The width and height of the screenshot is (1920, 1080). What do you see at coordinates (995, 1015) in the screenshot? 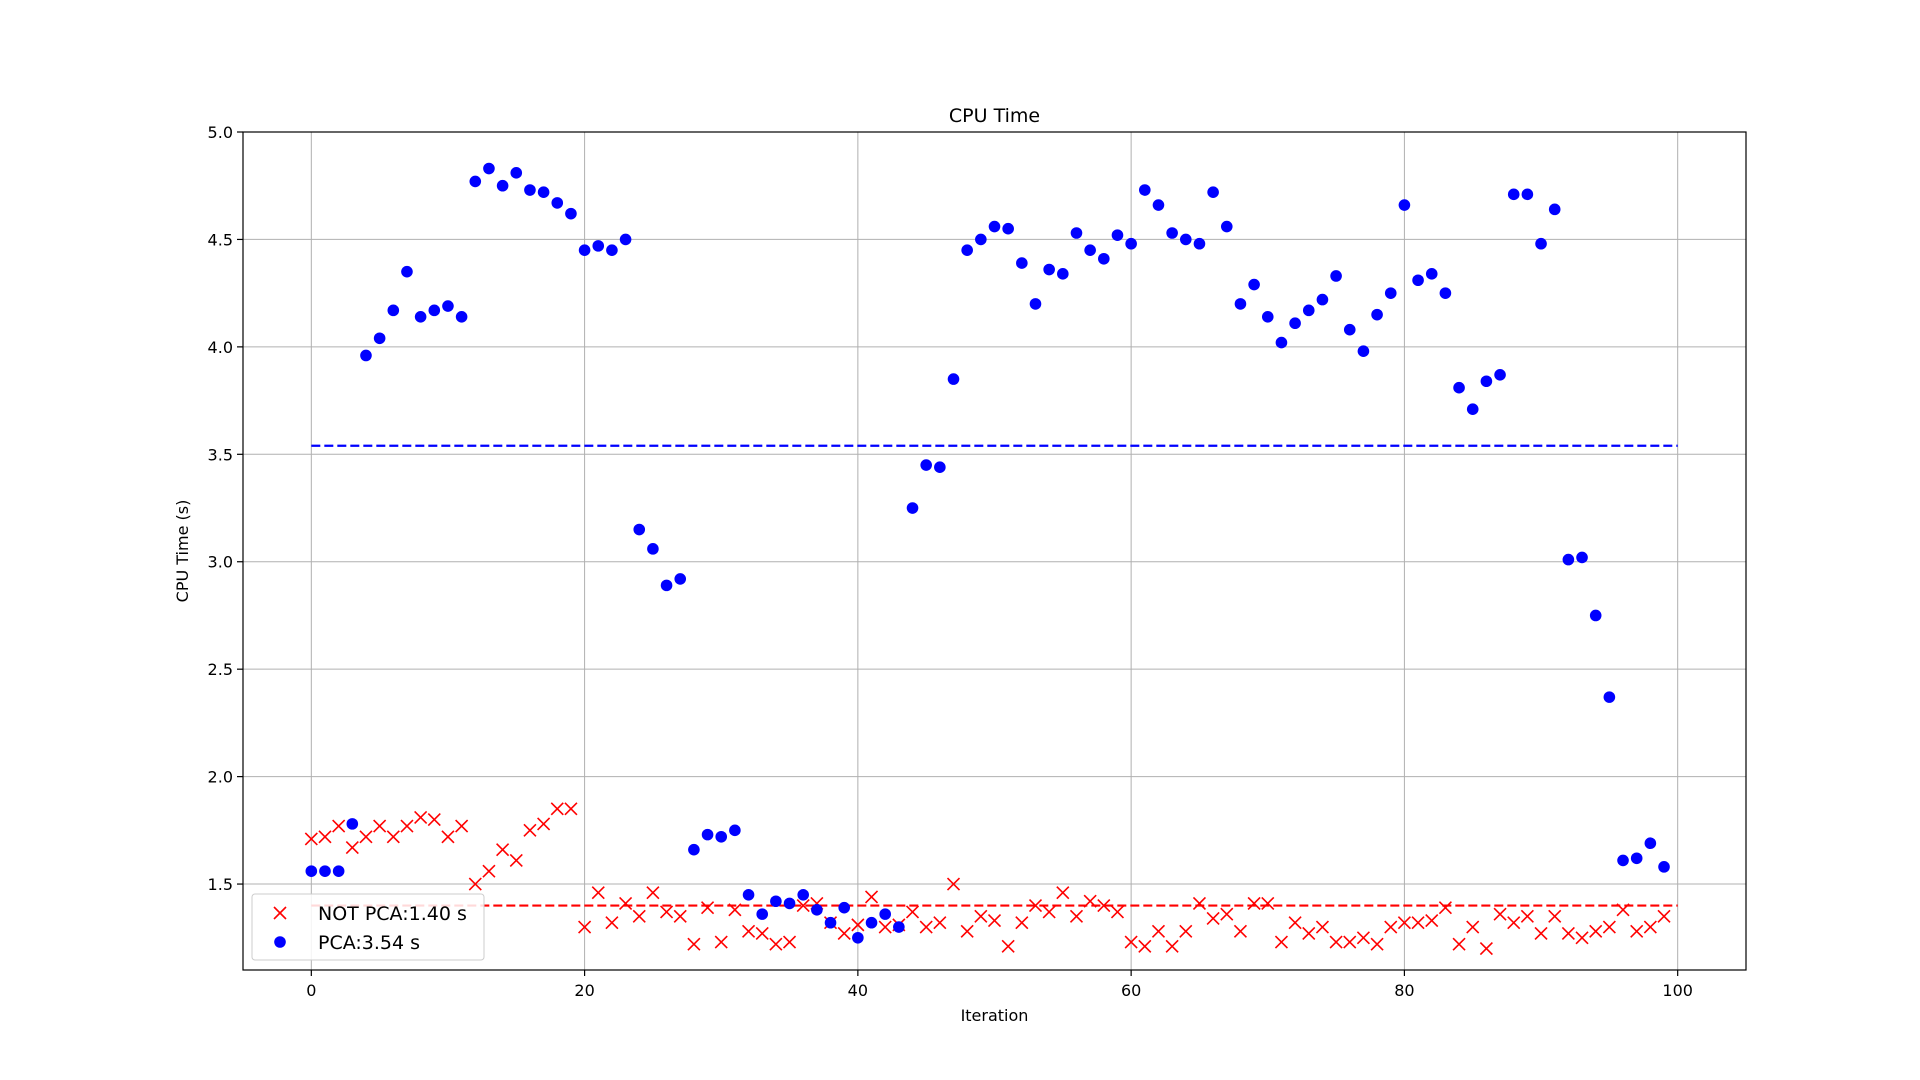
I see `x-axis-label: Iteration` at bounding box center [995, 1015].